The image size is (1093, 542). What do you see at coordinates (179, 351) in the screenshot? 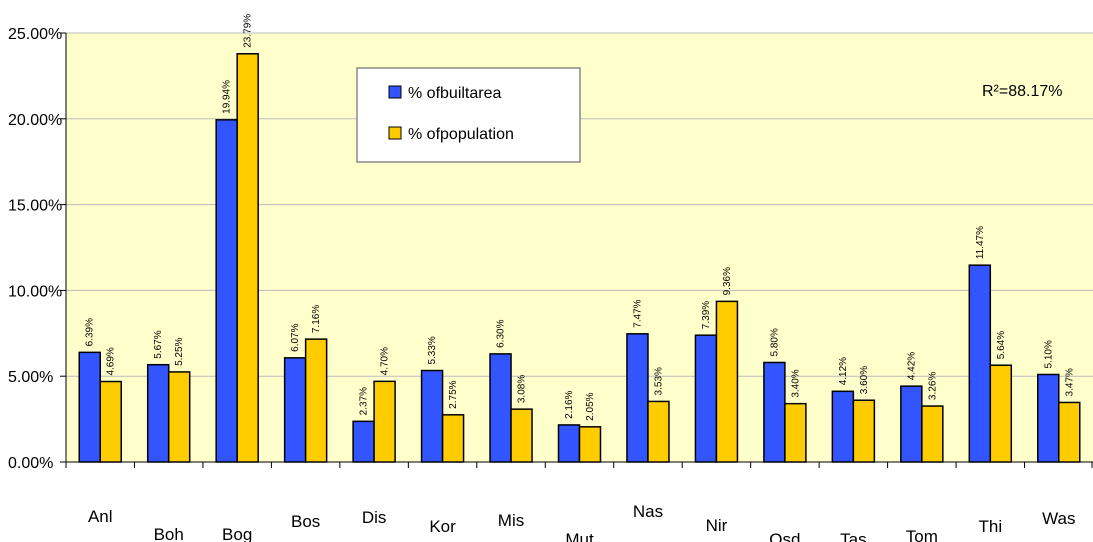
I see `data-label: 5.25%` at bounding box center [179, 351].